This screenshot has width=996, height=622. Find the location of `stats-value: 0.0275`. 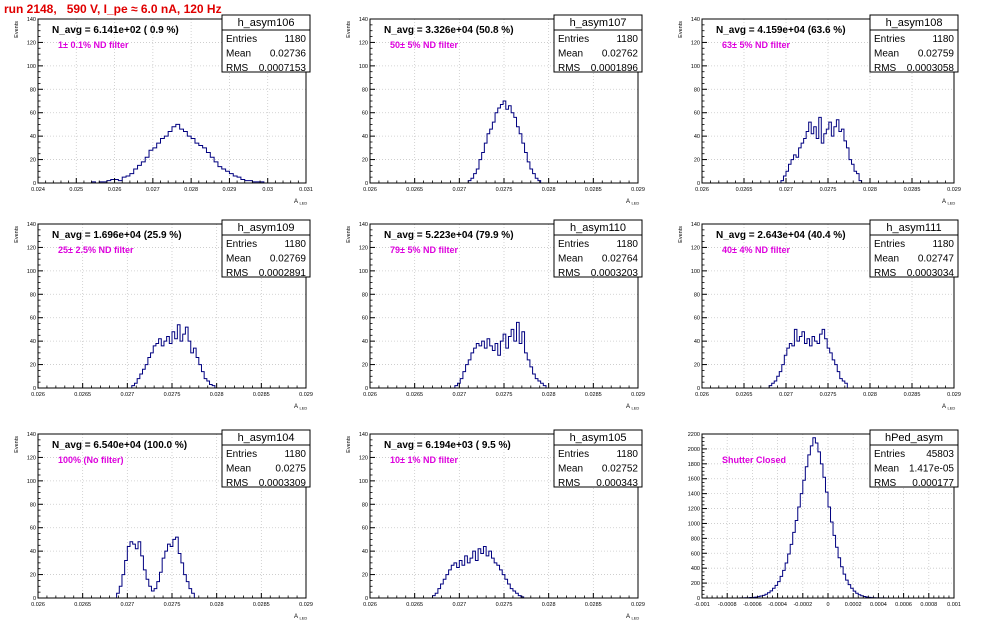

stats-value: 0.0275 is located at coordinates (290, 469).